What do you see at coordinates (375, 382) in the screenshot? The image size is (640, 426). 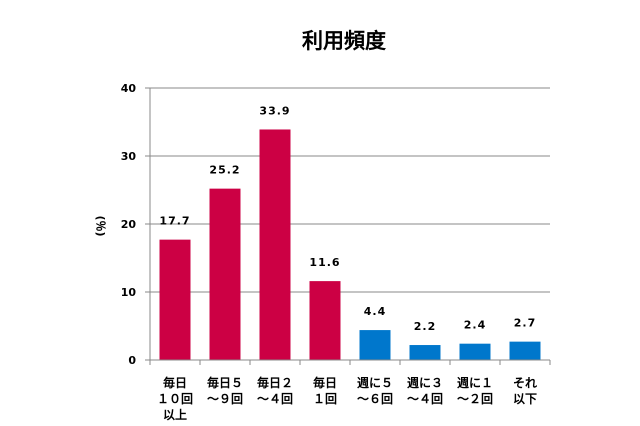 I see `x-tick-label-line: 週に５` at bounding box center [375, 382].